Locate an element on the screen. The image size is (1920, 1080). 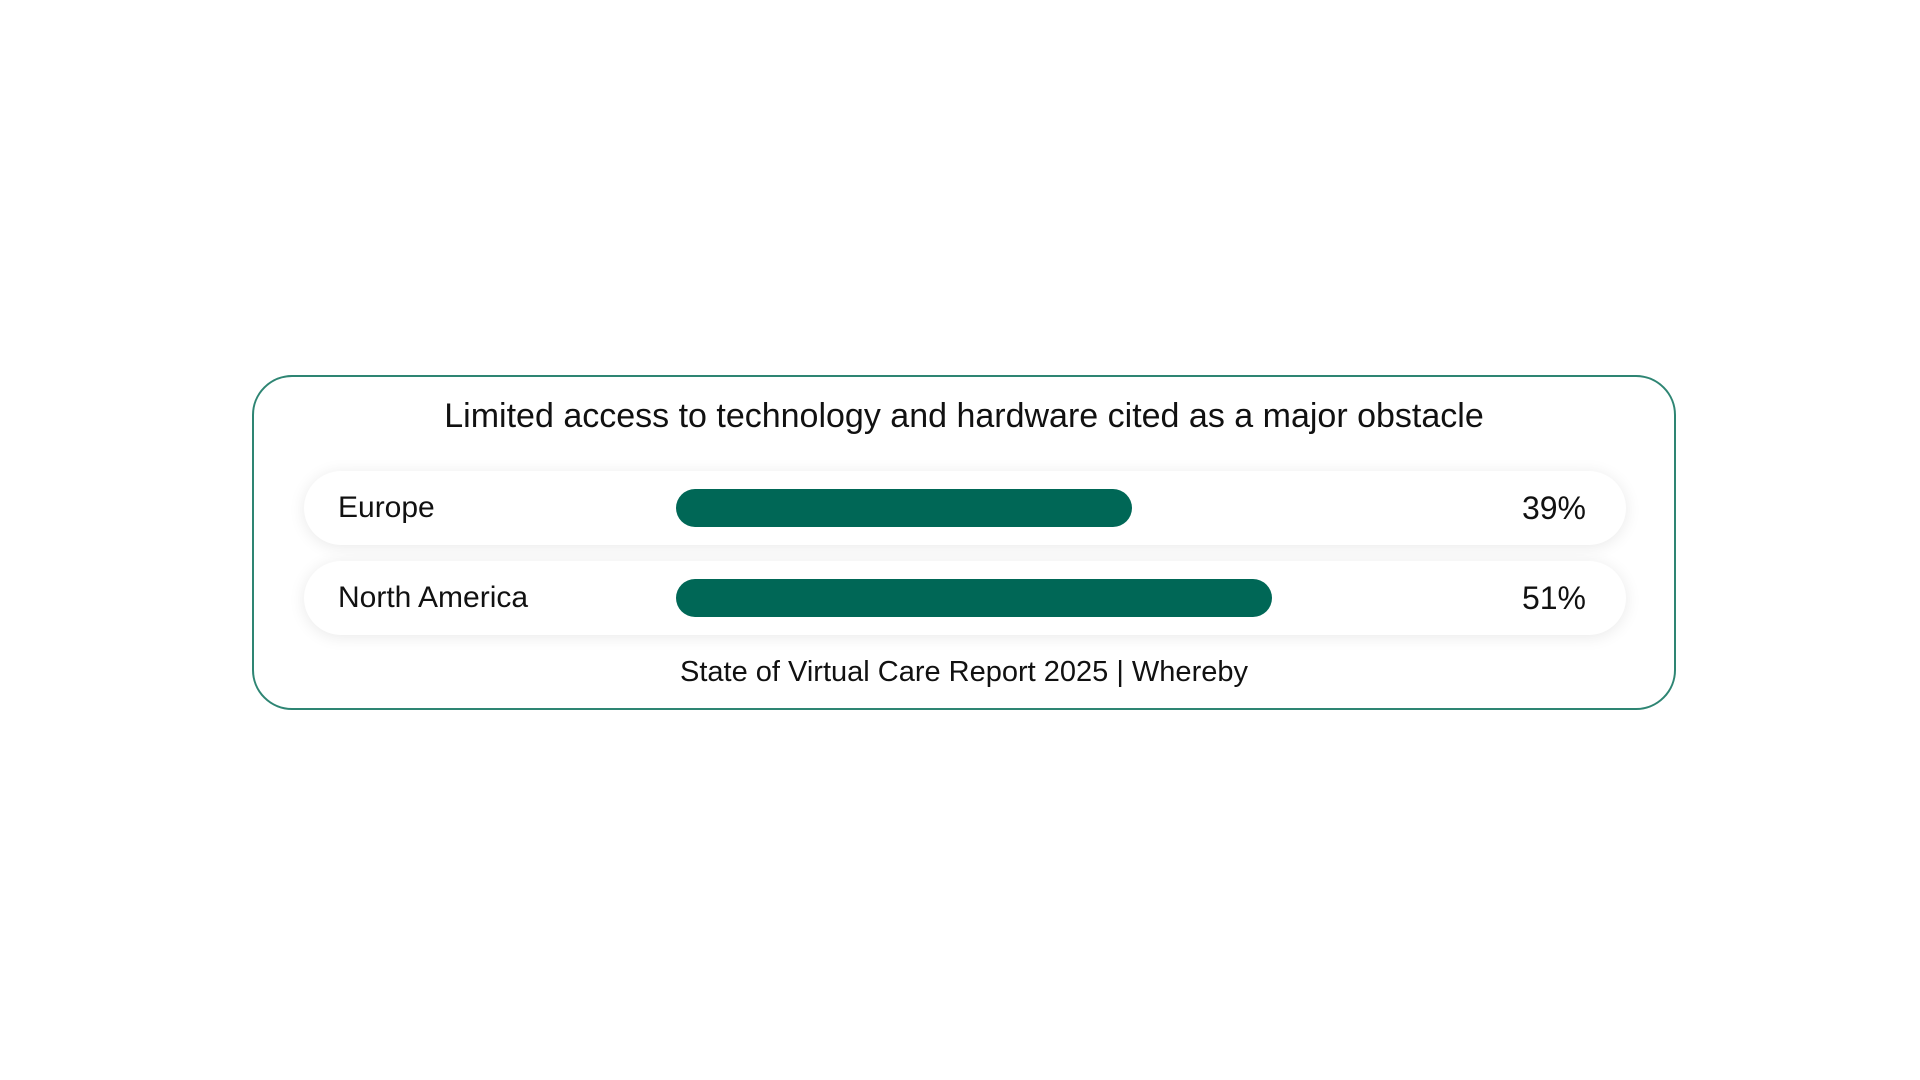
value-label-europe: 39% is located at coordinates (1553, 508).